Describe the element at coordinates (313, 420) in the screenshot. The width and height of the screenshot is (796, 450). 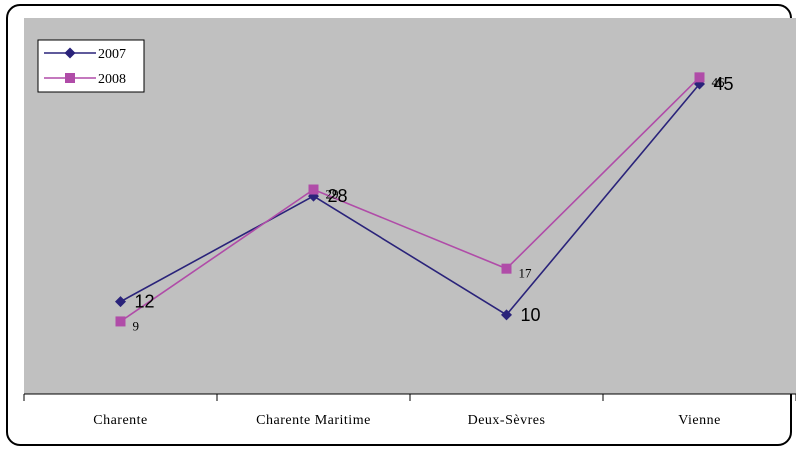
I see `x-axis-label: Charente Maritime` at that location.